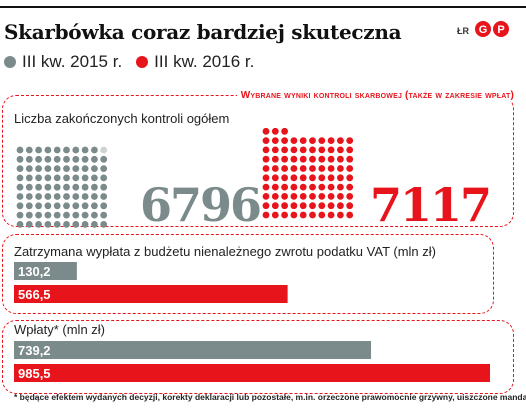  I want to click on legend: III kw. 2015 r. III kw. 2016 r., so click(136, 62).